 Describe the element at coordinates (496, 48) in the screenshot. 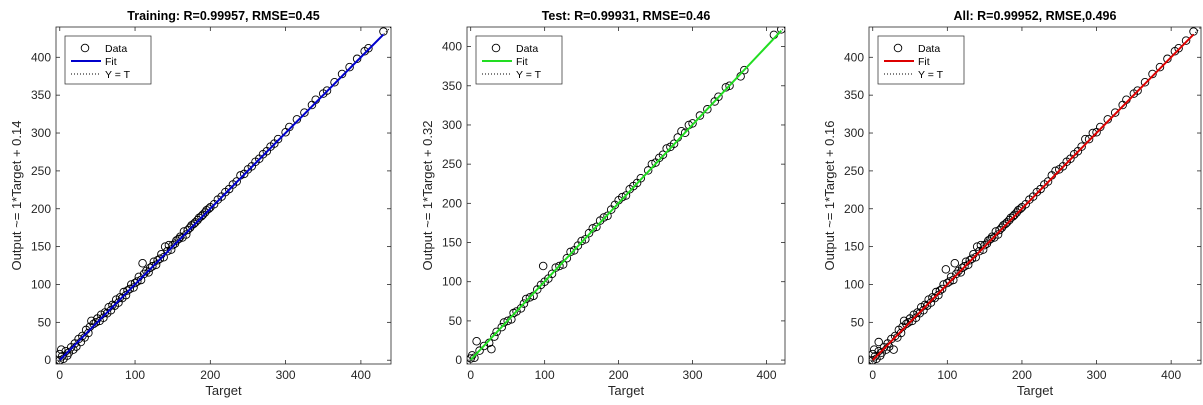

I see `test-legend-data-marker` at that location.